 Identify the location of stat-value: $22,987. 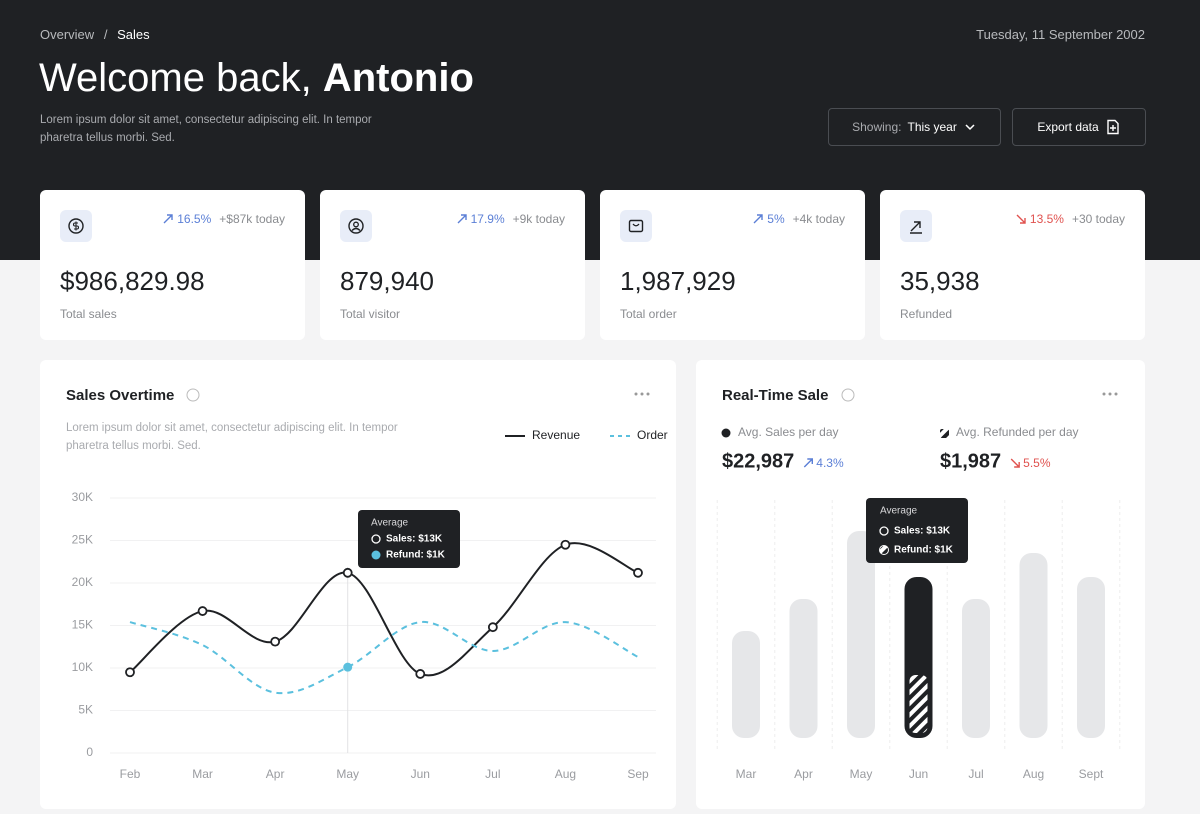
(758, 461).